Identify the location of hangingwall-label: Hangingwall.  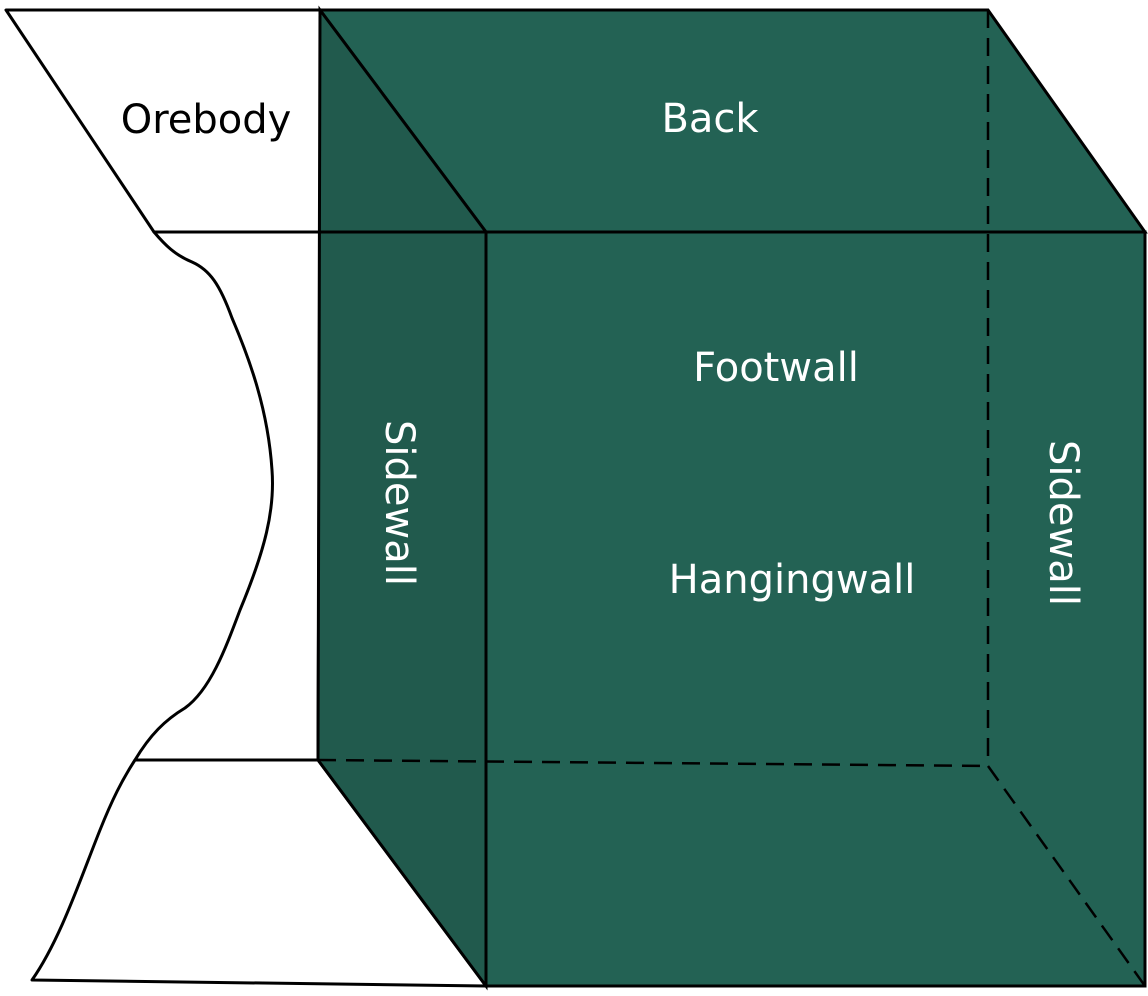
(792, 580).